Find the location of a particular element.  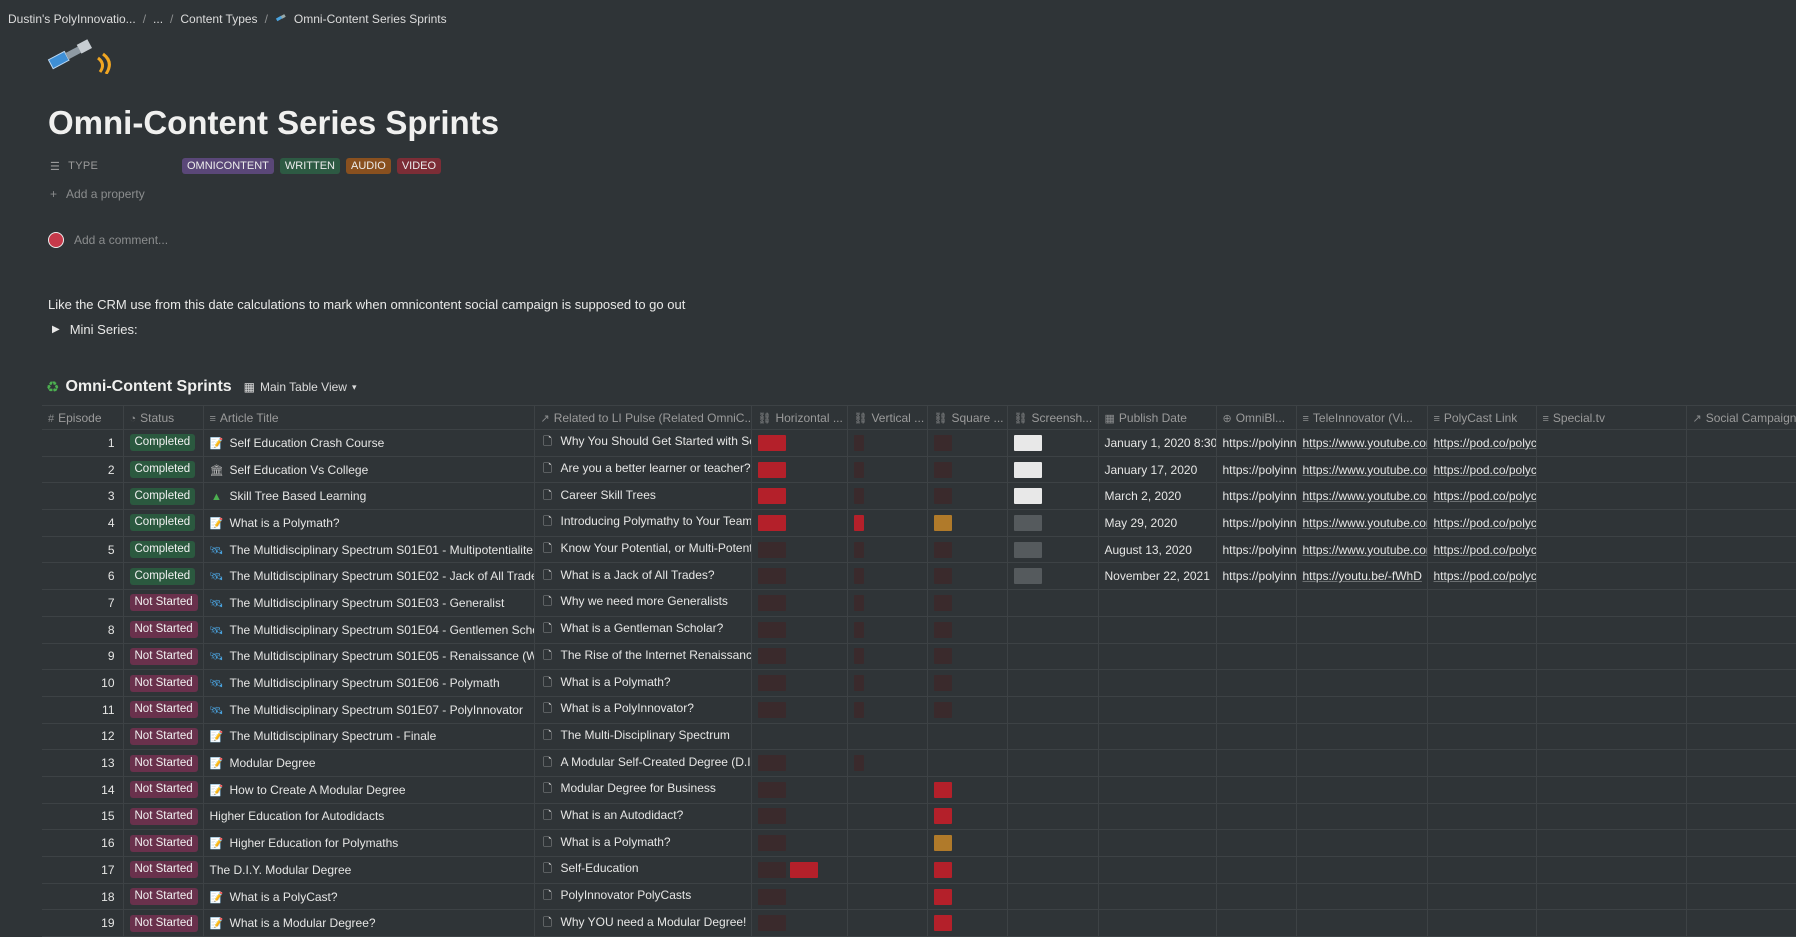

article-title: The Multidisciplinary Spectrum - Finale is located at coordinates (333, 736).